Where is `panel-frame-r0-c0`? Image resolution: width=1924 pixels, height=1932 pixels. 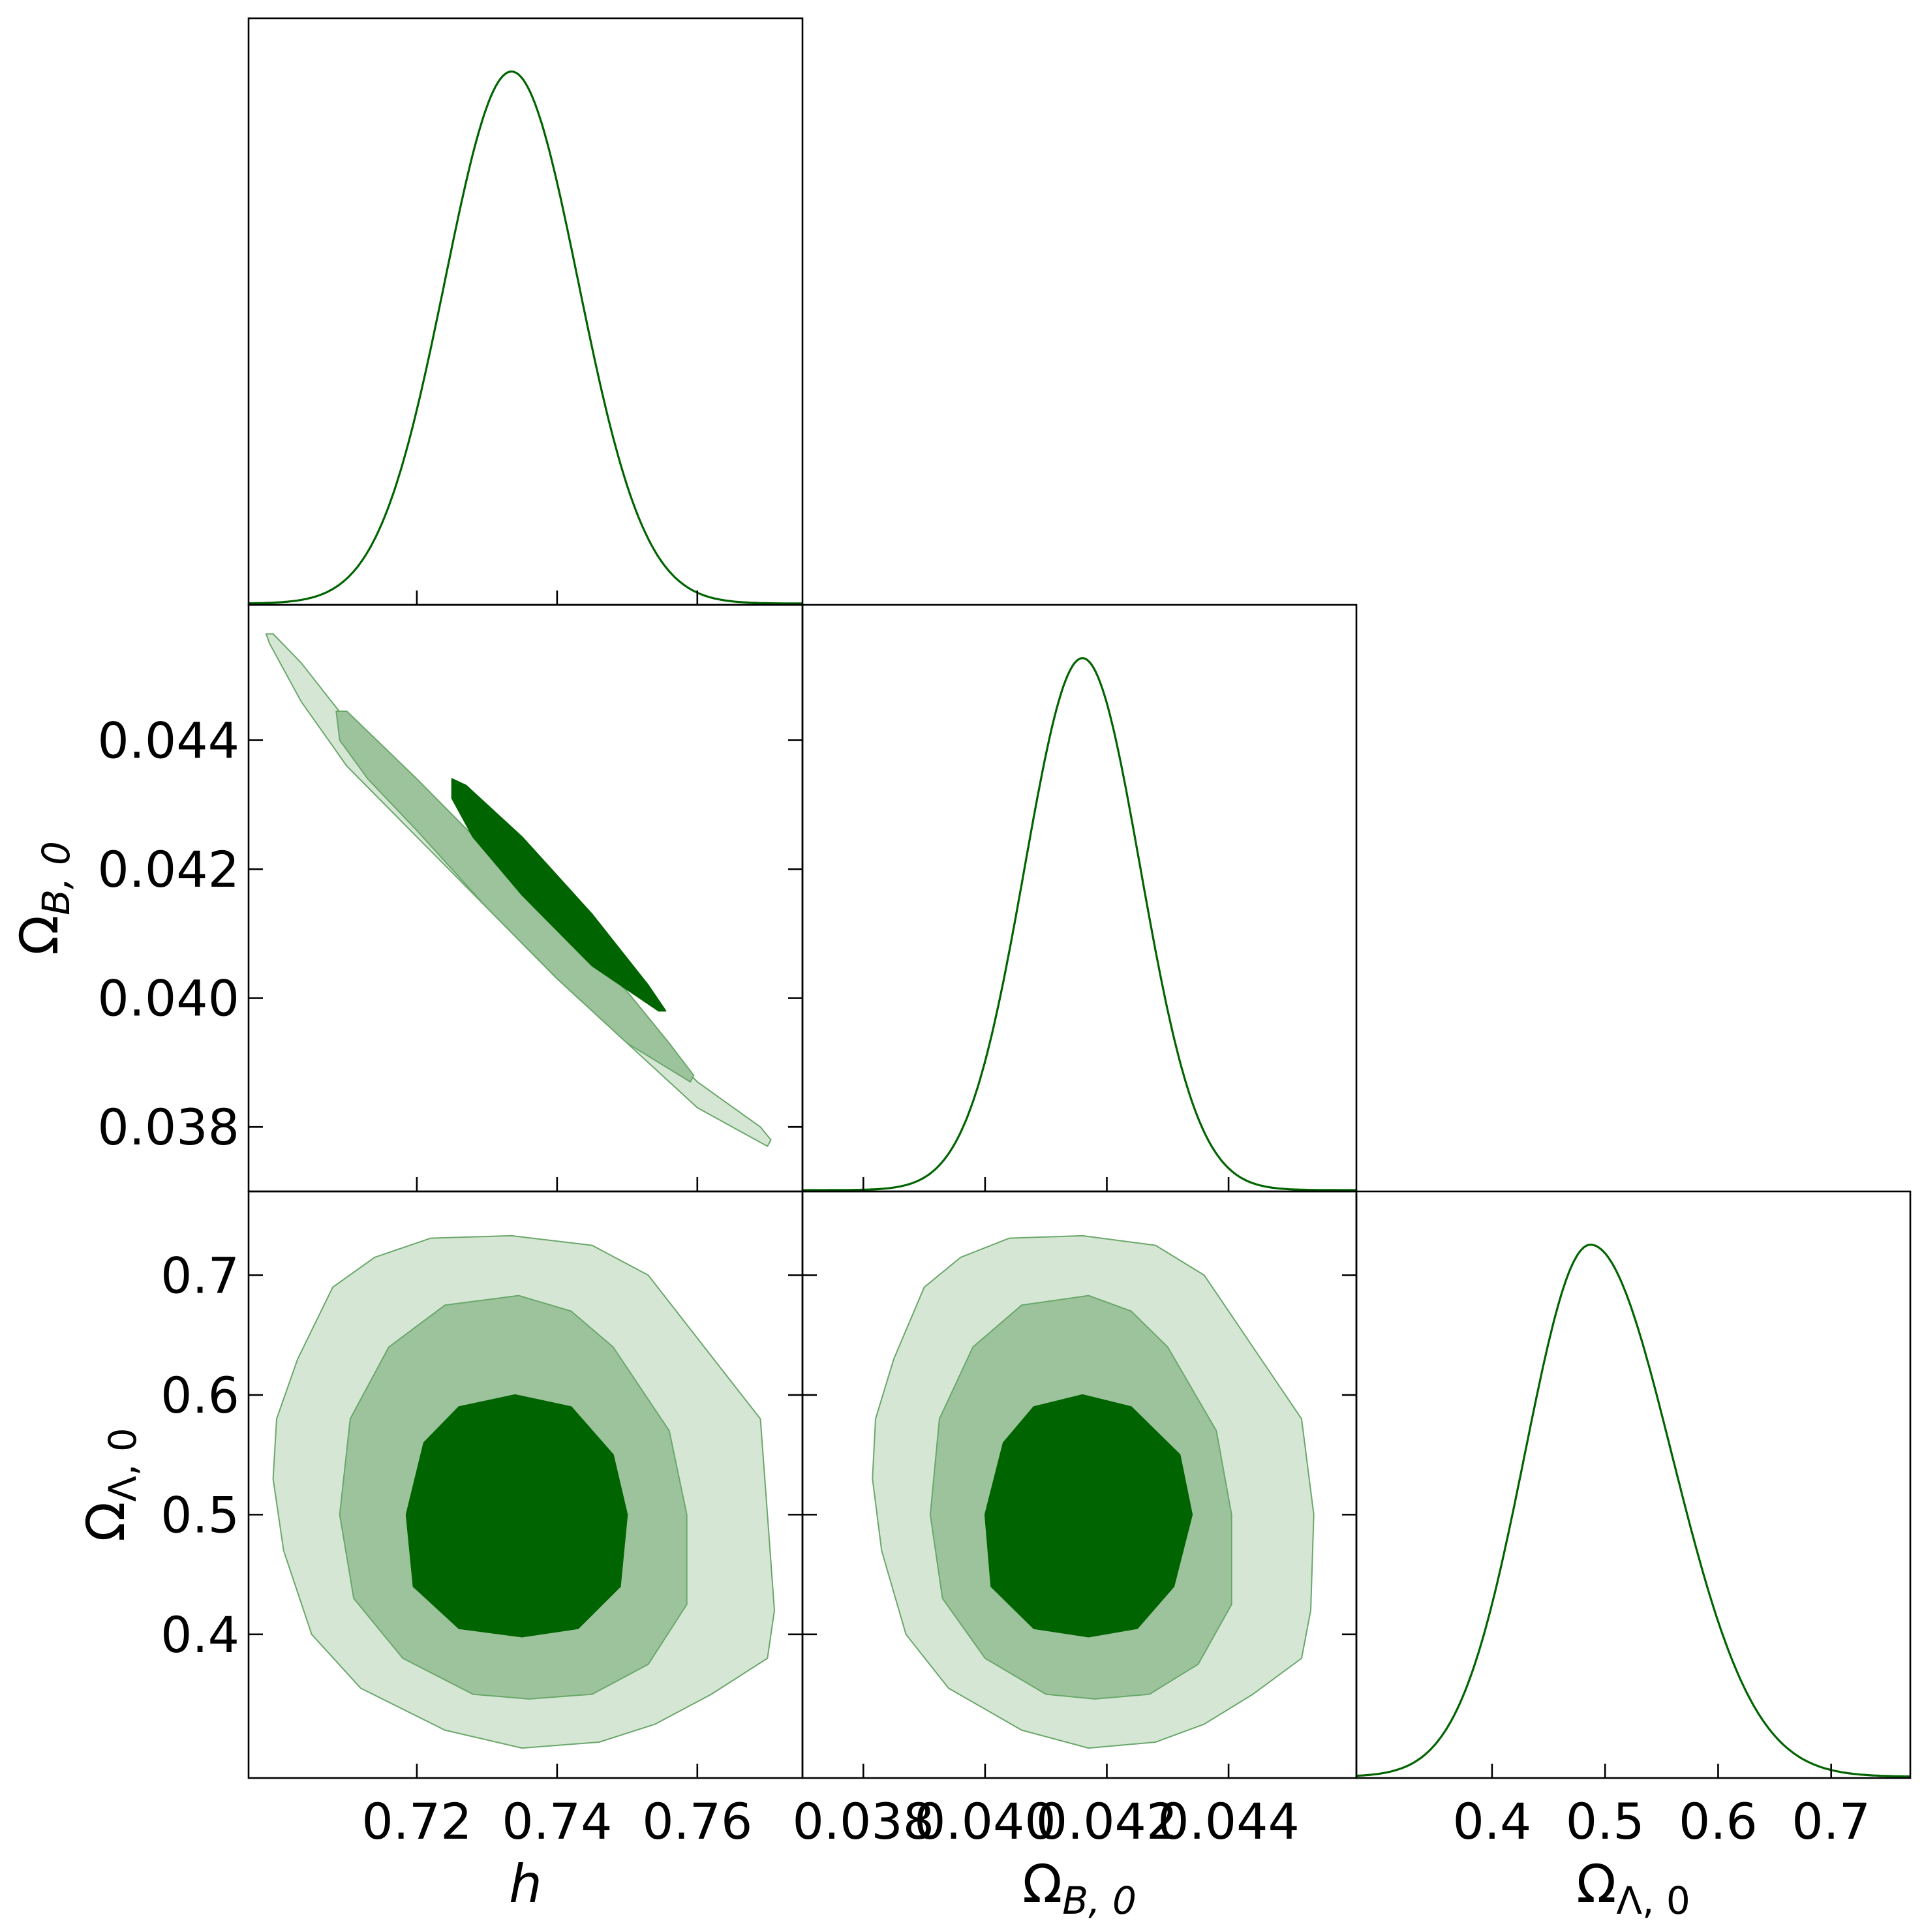 panel-frame-r0-c0 is located at coordinates (526, 311).